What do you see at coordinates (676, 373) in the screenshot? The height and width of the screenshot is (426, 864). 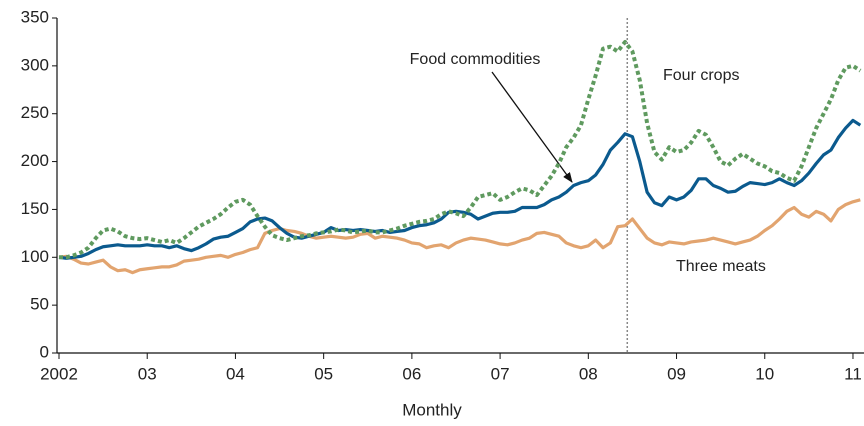 I see `x-tick-label: 09` at bounding box center [676, 373].